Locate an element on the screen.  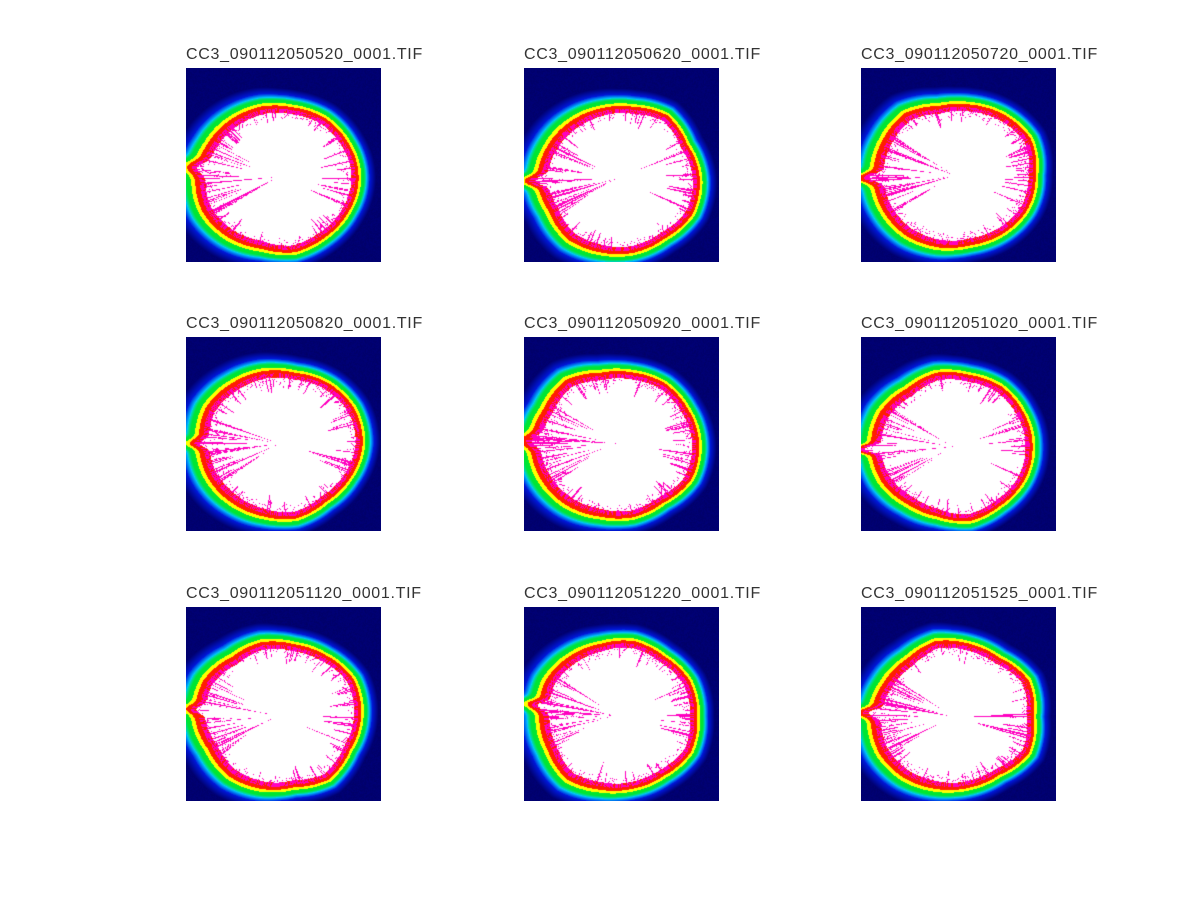
subplot-title: CC3_090112050520_0001.TIF is located at coordinates (304, 54).